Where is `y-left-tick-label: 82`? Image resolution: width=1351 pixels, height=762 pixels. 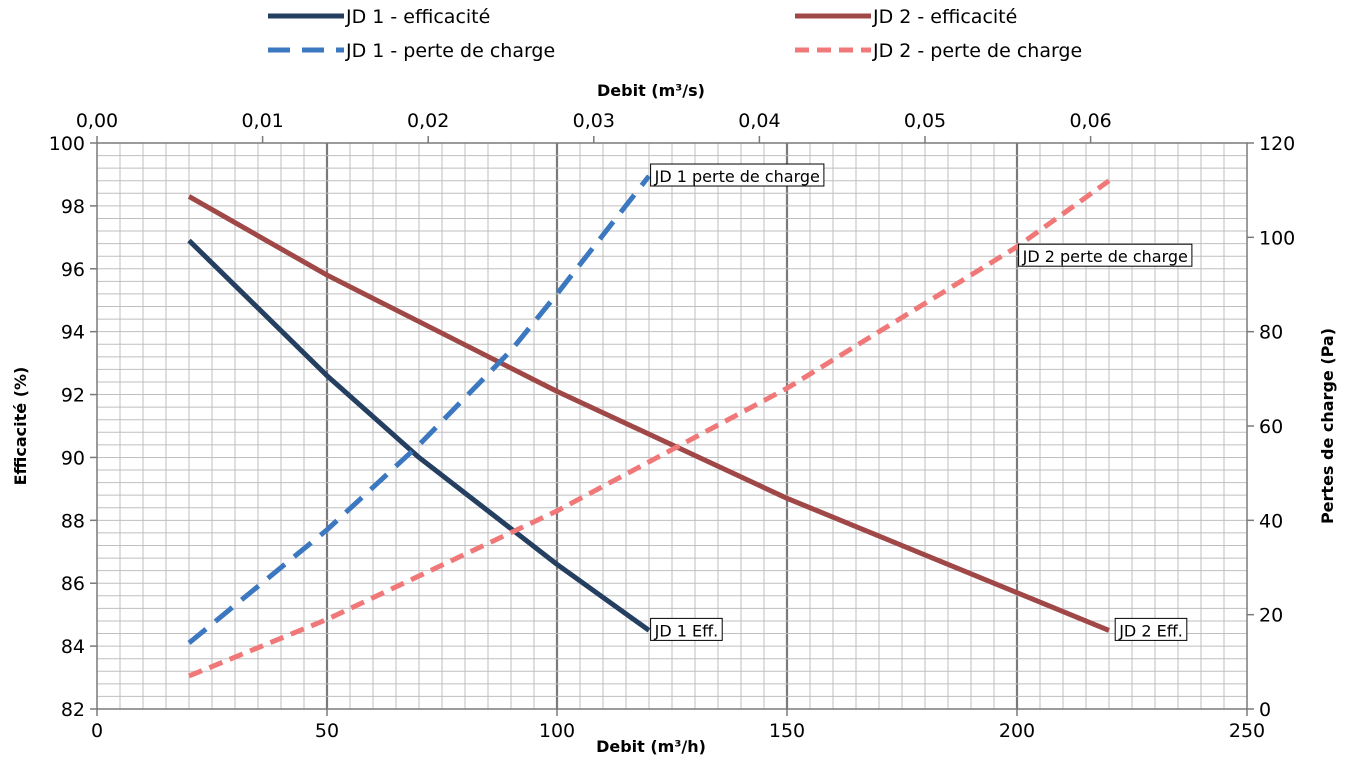 y-left-tick-label: 82 is located at coordinates (73, 710).